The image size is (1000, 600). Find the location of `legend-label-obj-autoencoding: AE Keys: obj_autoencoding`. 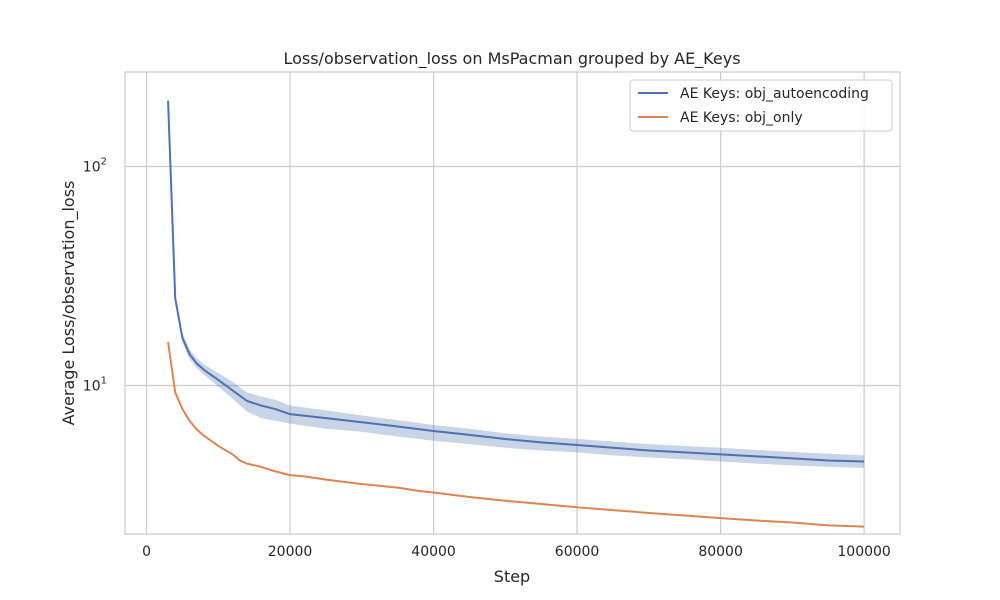

legend-label-obj-autoencoding: AE Keys: obj_autoencoding is located at coordinates (774, 94).